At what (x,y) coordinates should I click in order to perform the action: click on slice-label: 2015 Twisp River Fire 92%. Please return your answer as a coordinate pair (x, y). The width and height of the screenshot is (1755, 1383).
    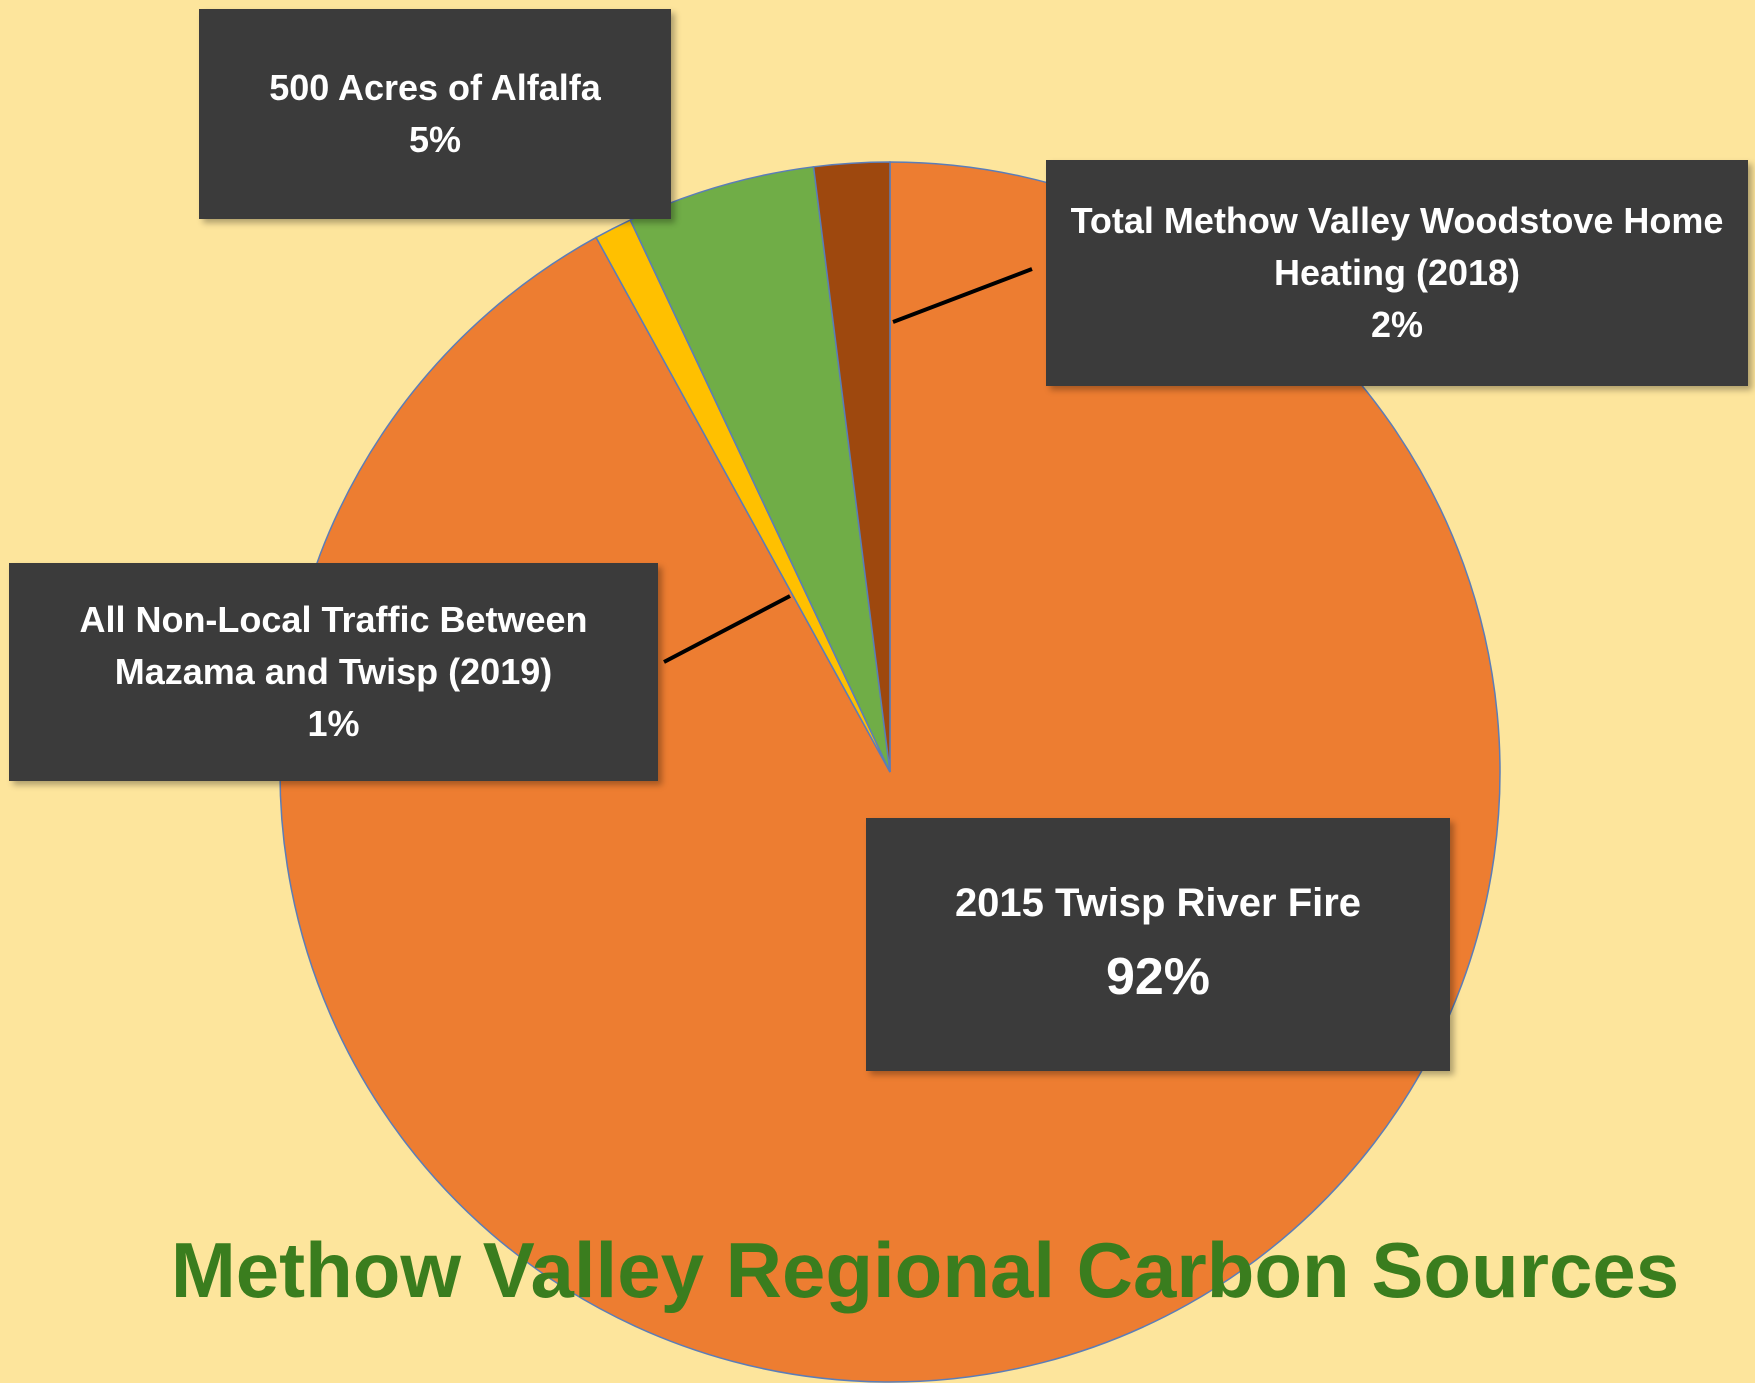
    Looking at the image, I should click on (1158, 944).